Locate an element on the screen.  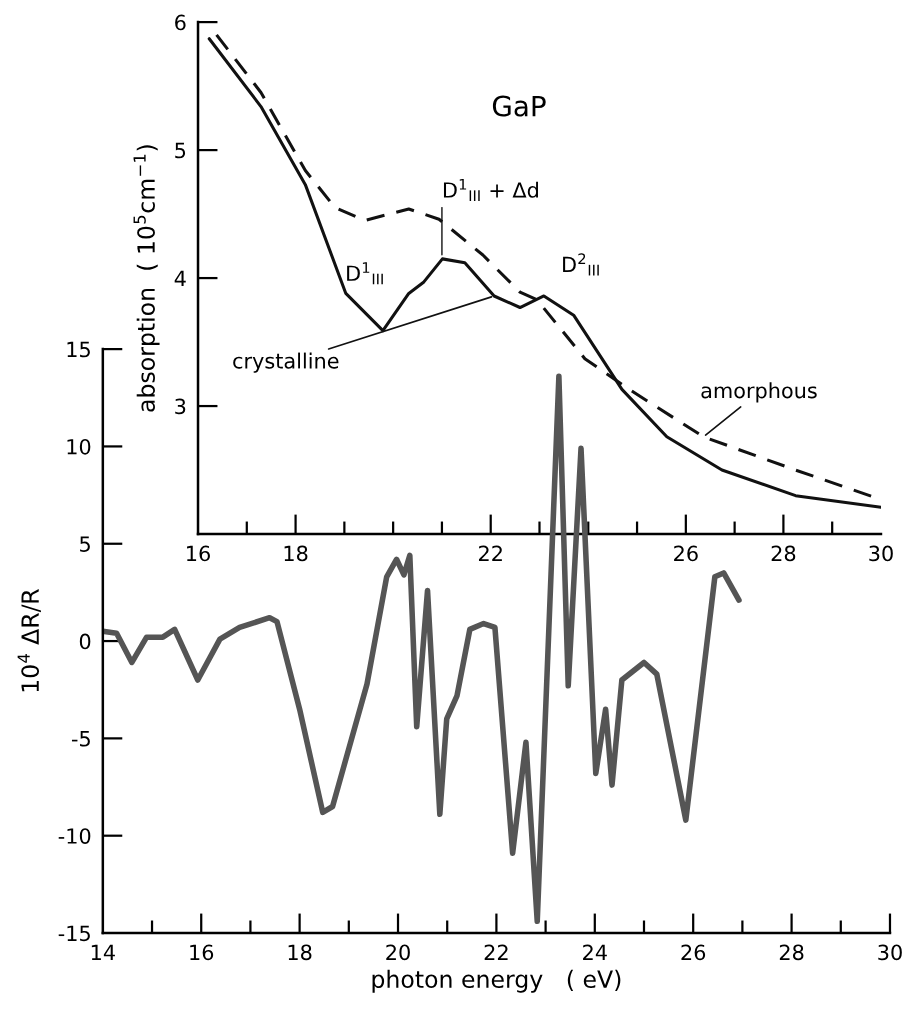
y-tick-label: -5 is located at coordinates (80, 739).